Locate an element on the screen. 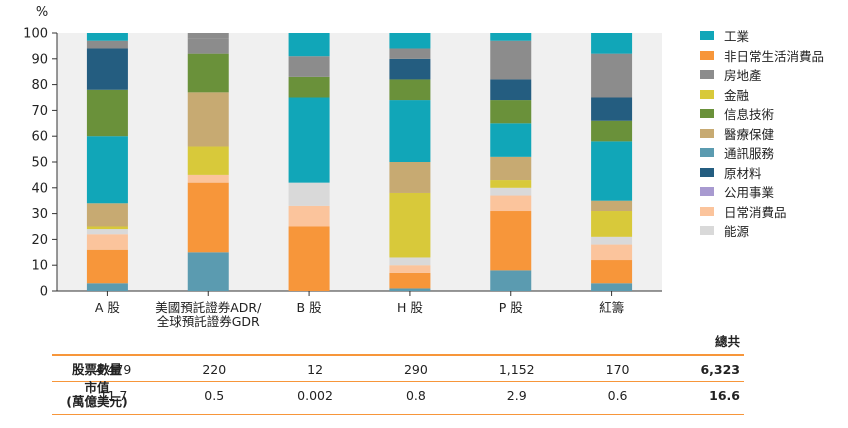 This screenshot has width=848, height=428. y-tick-label: 20 is located at coordinates (39, 240).